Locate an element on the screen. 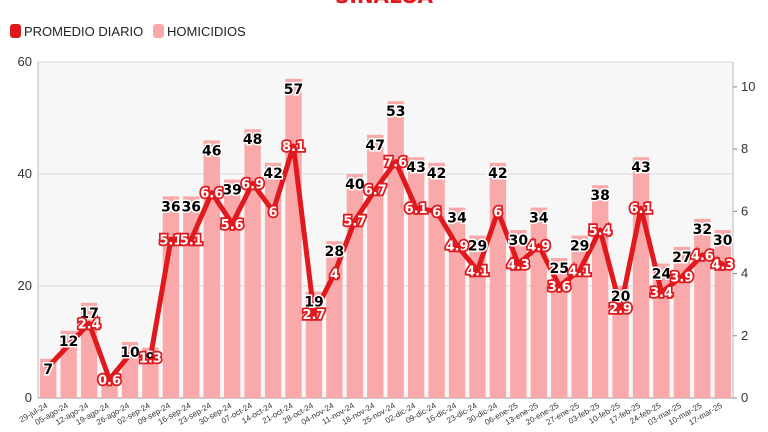  y-right-tick-label: 4 is located at coordinates (744, 273).